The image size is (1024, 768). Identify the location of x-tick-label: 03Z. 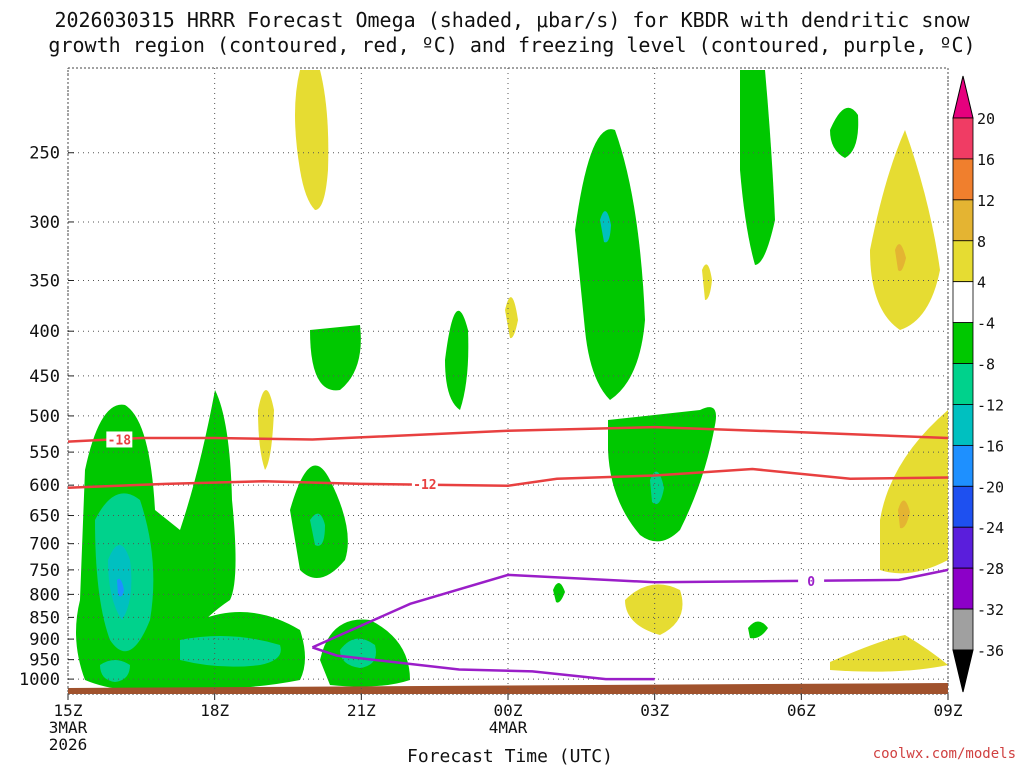
(654, 710).